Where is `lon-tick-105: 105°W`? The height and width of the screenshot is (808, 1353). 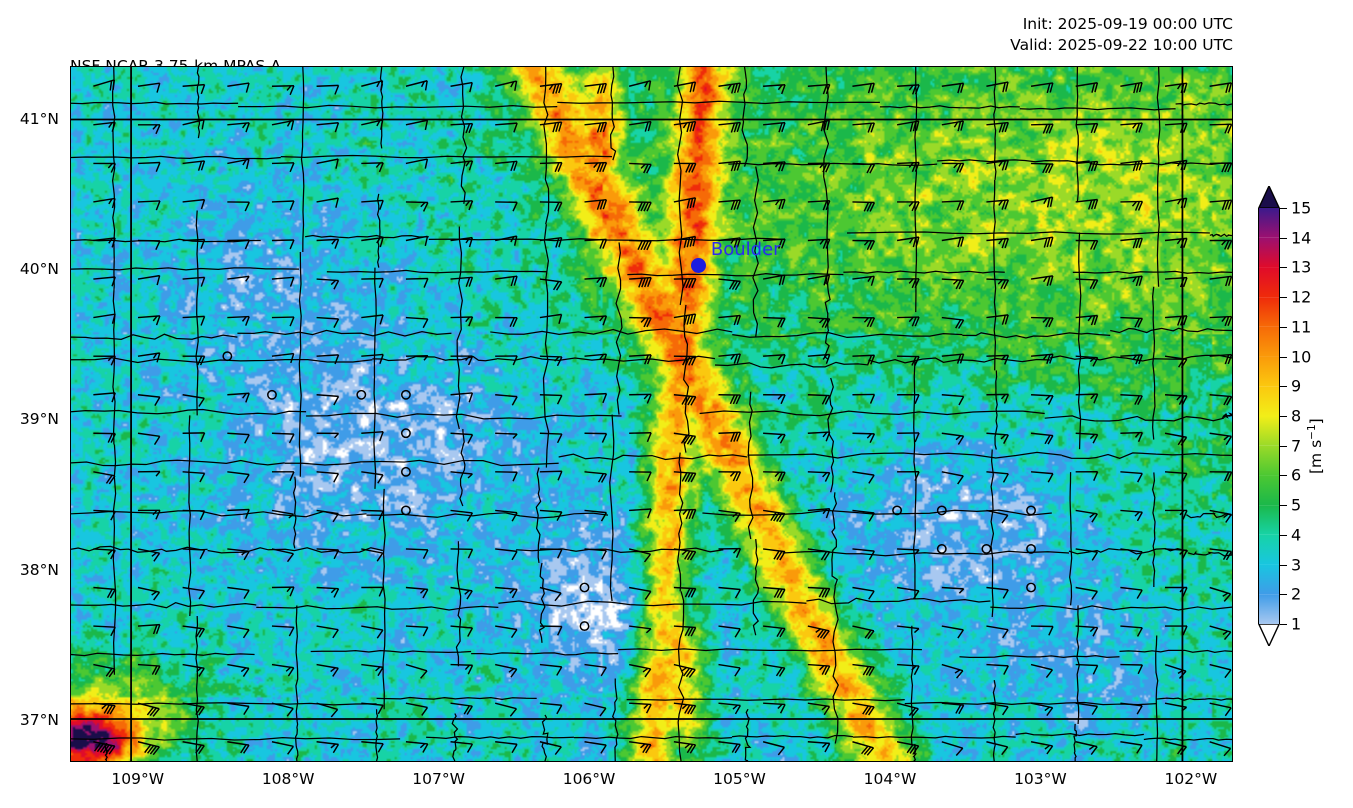 lon-tick-105: 105°W is located at coordinates (739, 779).